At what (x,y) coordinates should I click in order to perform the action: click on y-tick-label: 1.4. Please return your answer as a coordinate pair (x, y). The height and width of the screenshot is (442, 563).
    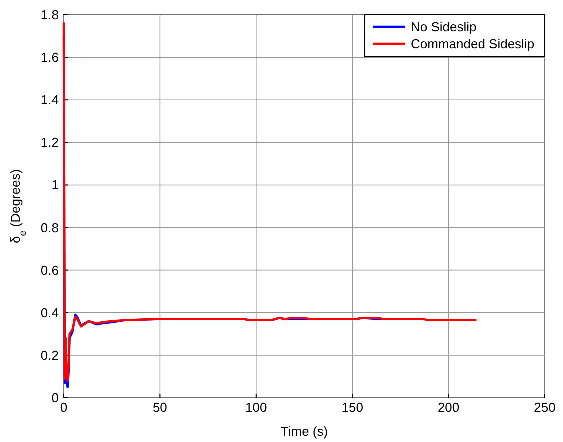
    Looking at the image, I should click on (49, 100).